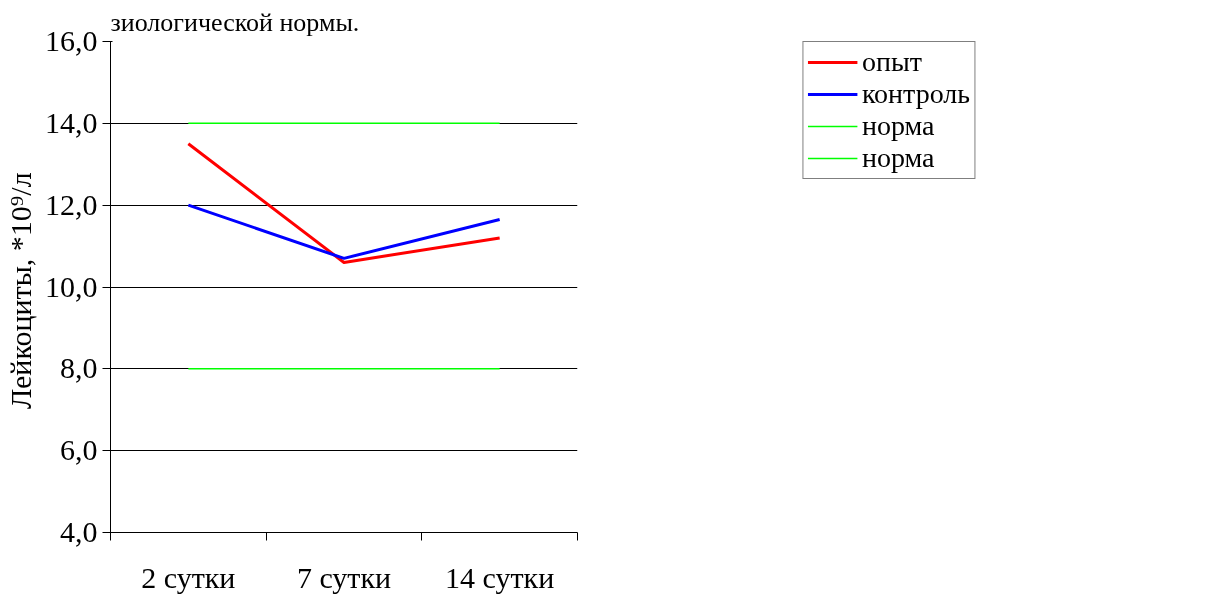 The height and width of the screenshot is (601, 1206). Describe the element at coordinates (891, 62) in the screenshot. I see `legend-label: опыт` at that location.